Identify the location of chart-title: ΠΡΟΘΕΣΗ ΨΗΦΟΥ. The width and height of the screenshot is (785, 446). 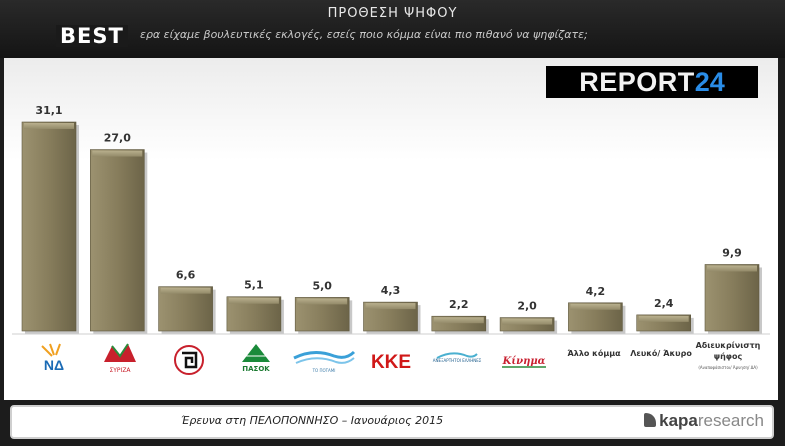
(392, 13).